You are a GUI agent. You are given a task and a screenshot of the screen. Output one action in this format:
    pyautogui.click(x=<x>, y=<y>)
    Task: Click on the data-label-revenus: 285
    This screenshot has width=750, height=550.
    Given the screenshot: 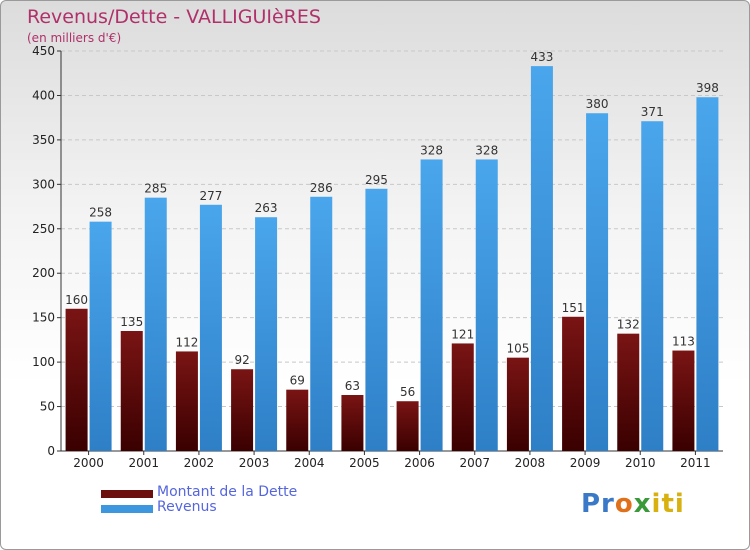 What is the action you would take?
    pyautogui.click(x=155, y=189)
    